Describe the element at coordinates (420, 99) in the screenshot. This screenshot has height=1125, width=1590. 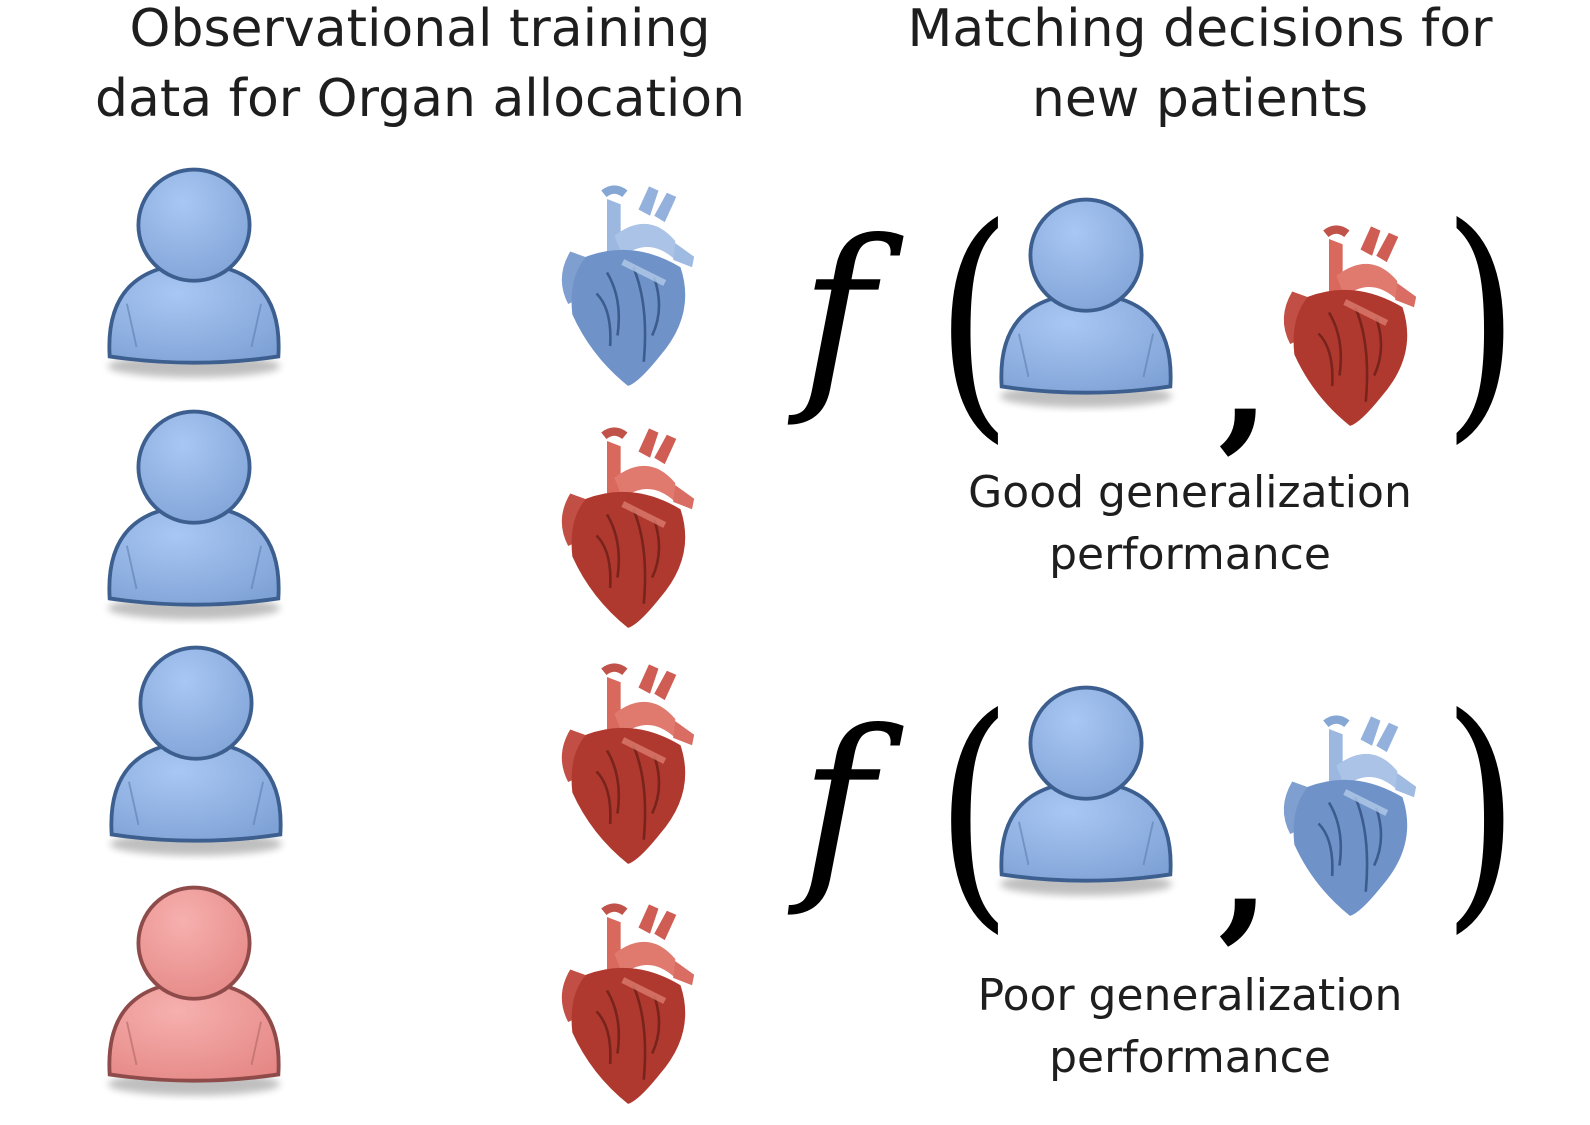
I see `training-heading-line-2: data for Organ allocation` at that location.